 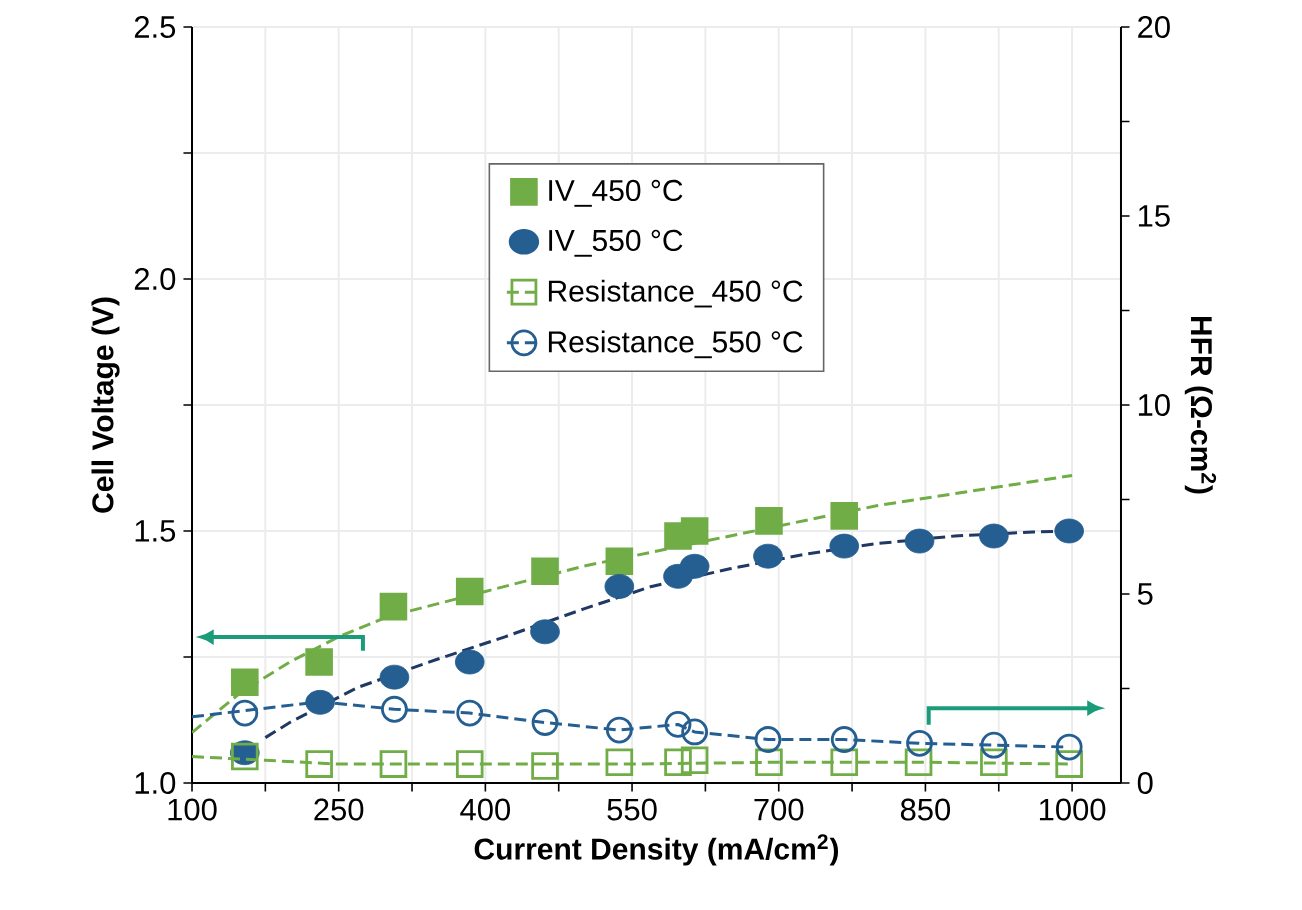 I want to click on y2-tick-label: 0, so click(x=1145, y=783).